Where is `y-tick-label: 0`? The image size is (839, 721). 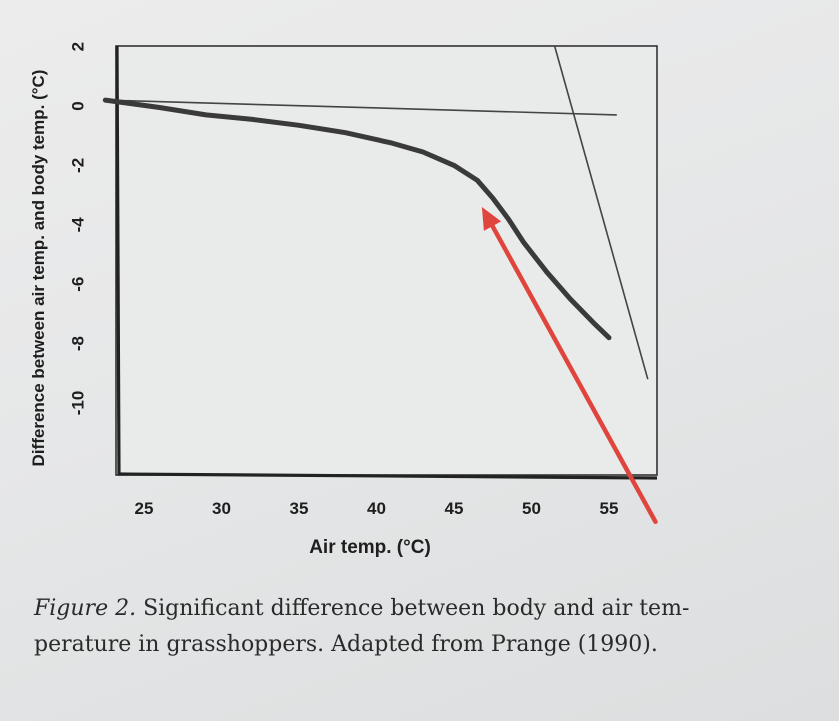
y-tick-label: 0 is located at coordinates (78, 105).